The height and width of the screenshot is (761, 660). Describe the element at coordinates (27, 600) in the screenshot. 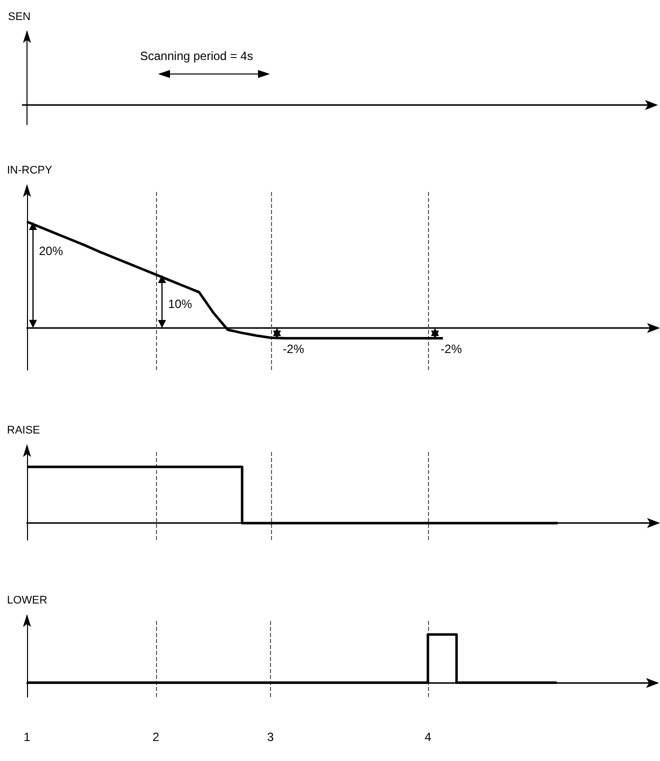

I see `y-axis-title: LOWER` at that location.